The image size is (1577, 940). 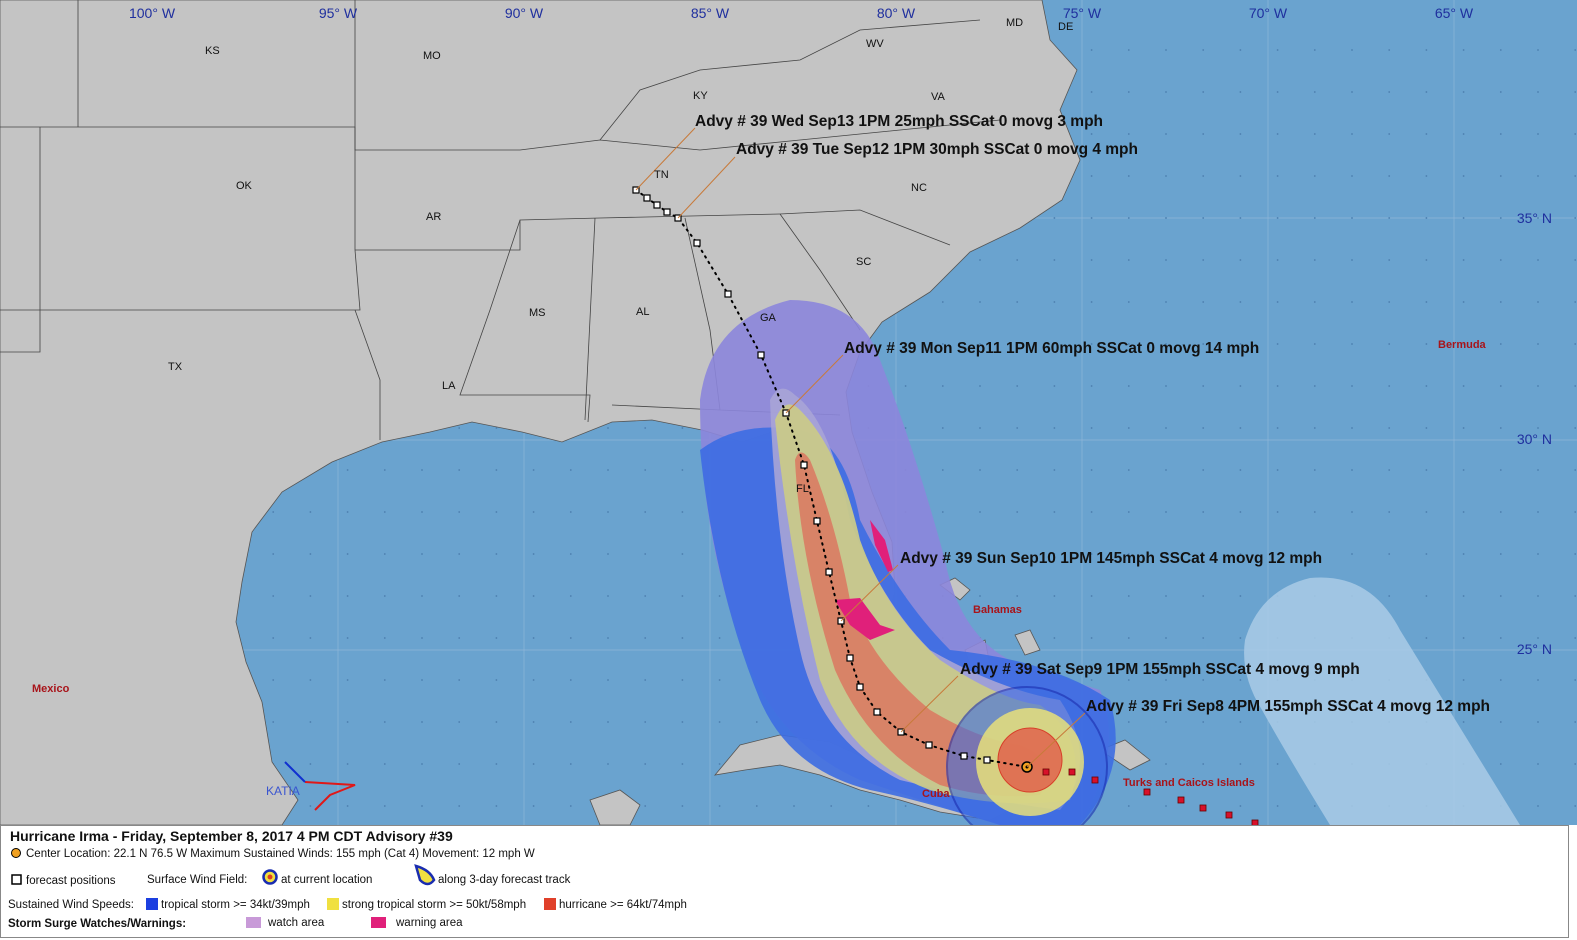 What do you see at coordinates (432, 56) in the screenshot?
I see `state-label: MO` at bounding box center [432, 56].